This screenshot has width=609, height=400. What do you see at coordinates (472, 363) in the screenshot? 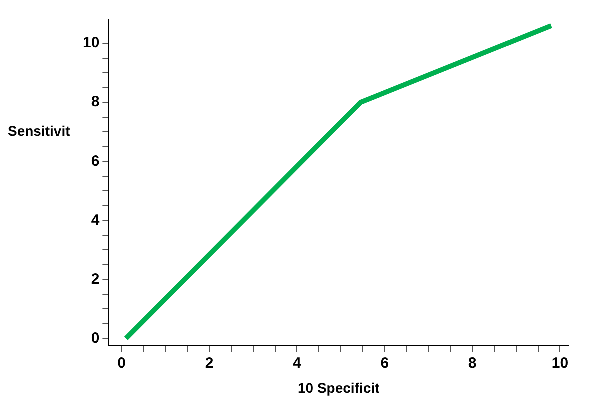
I see `x-tick-label: 8` at bounding box center [472, 363].